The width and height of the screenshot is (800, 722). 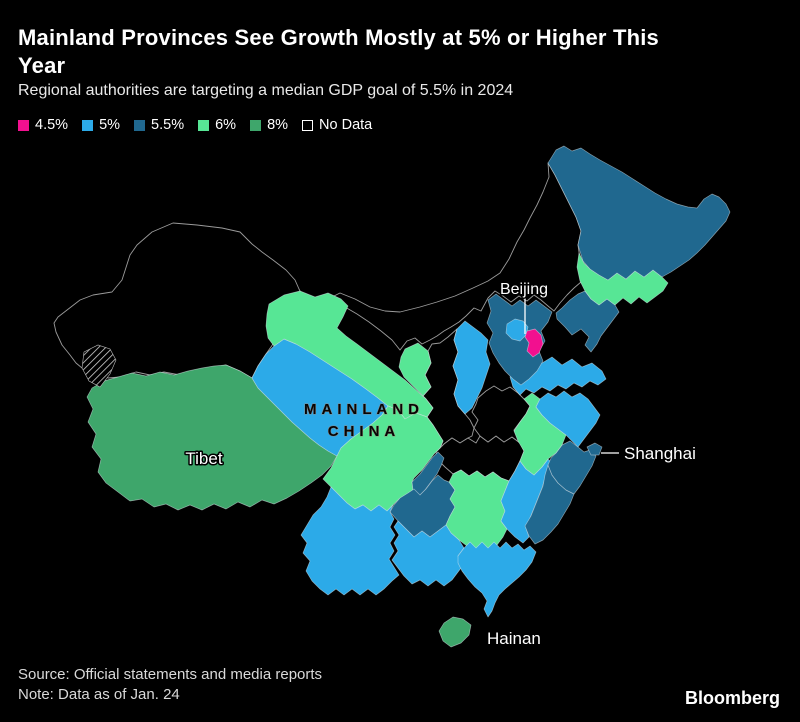 I want to click on legend-swatch-5pct, so click(x=88, y=125).